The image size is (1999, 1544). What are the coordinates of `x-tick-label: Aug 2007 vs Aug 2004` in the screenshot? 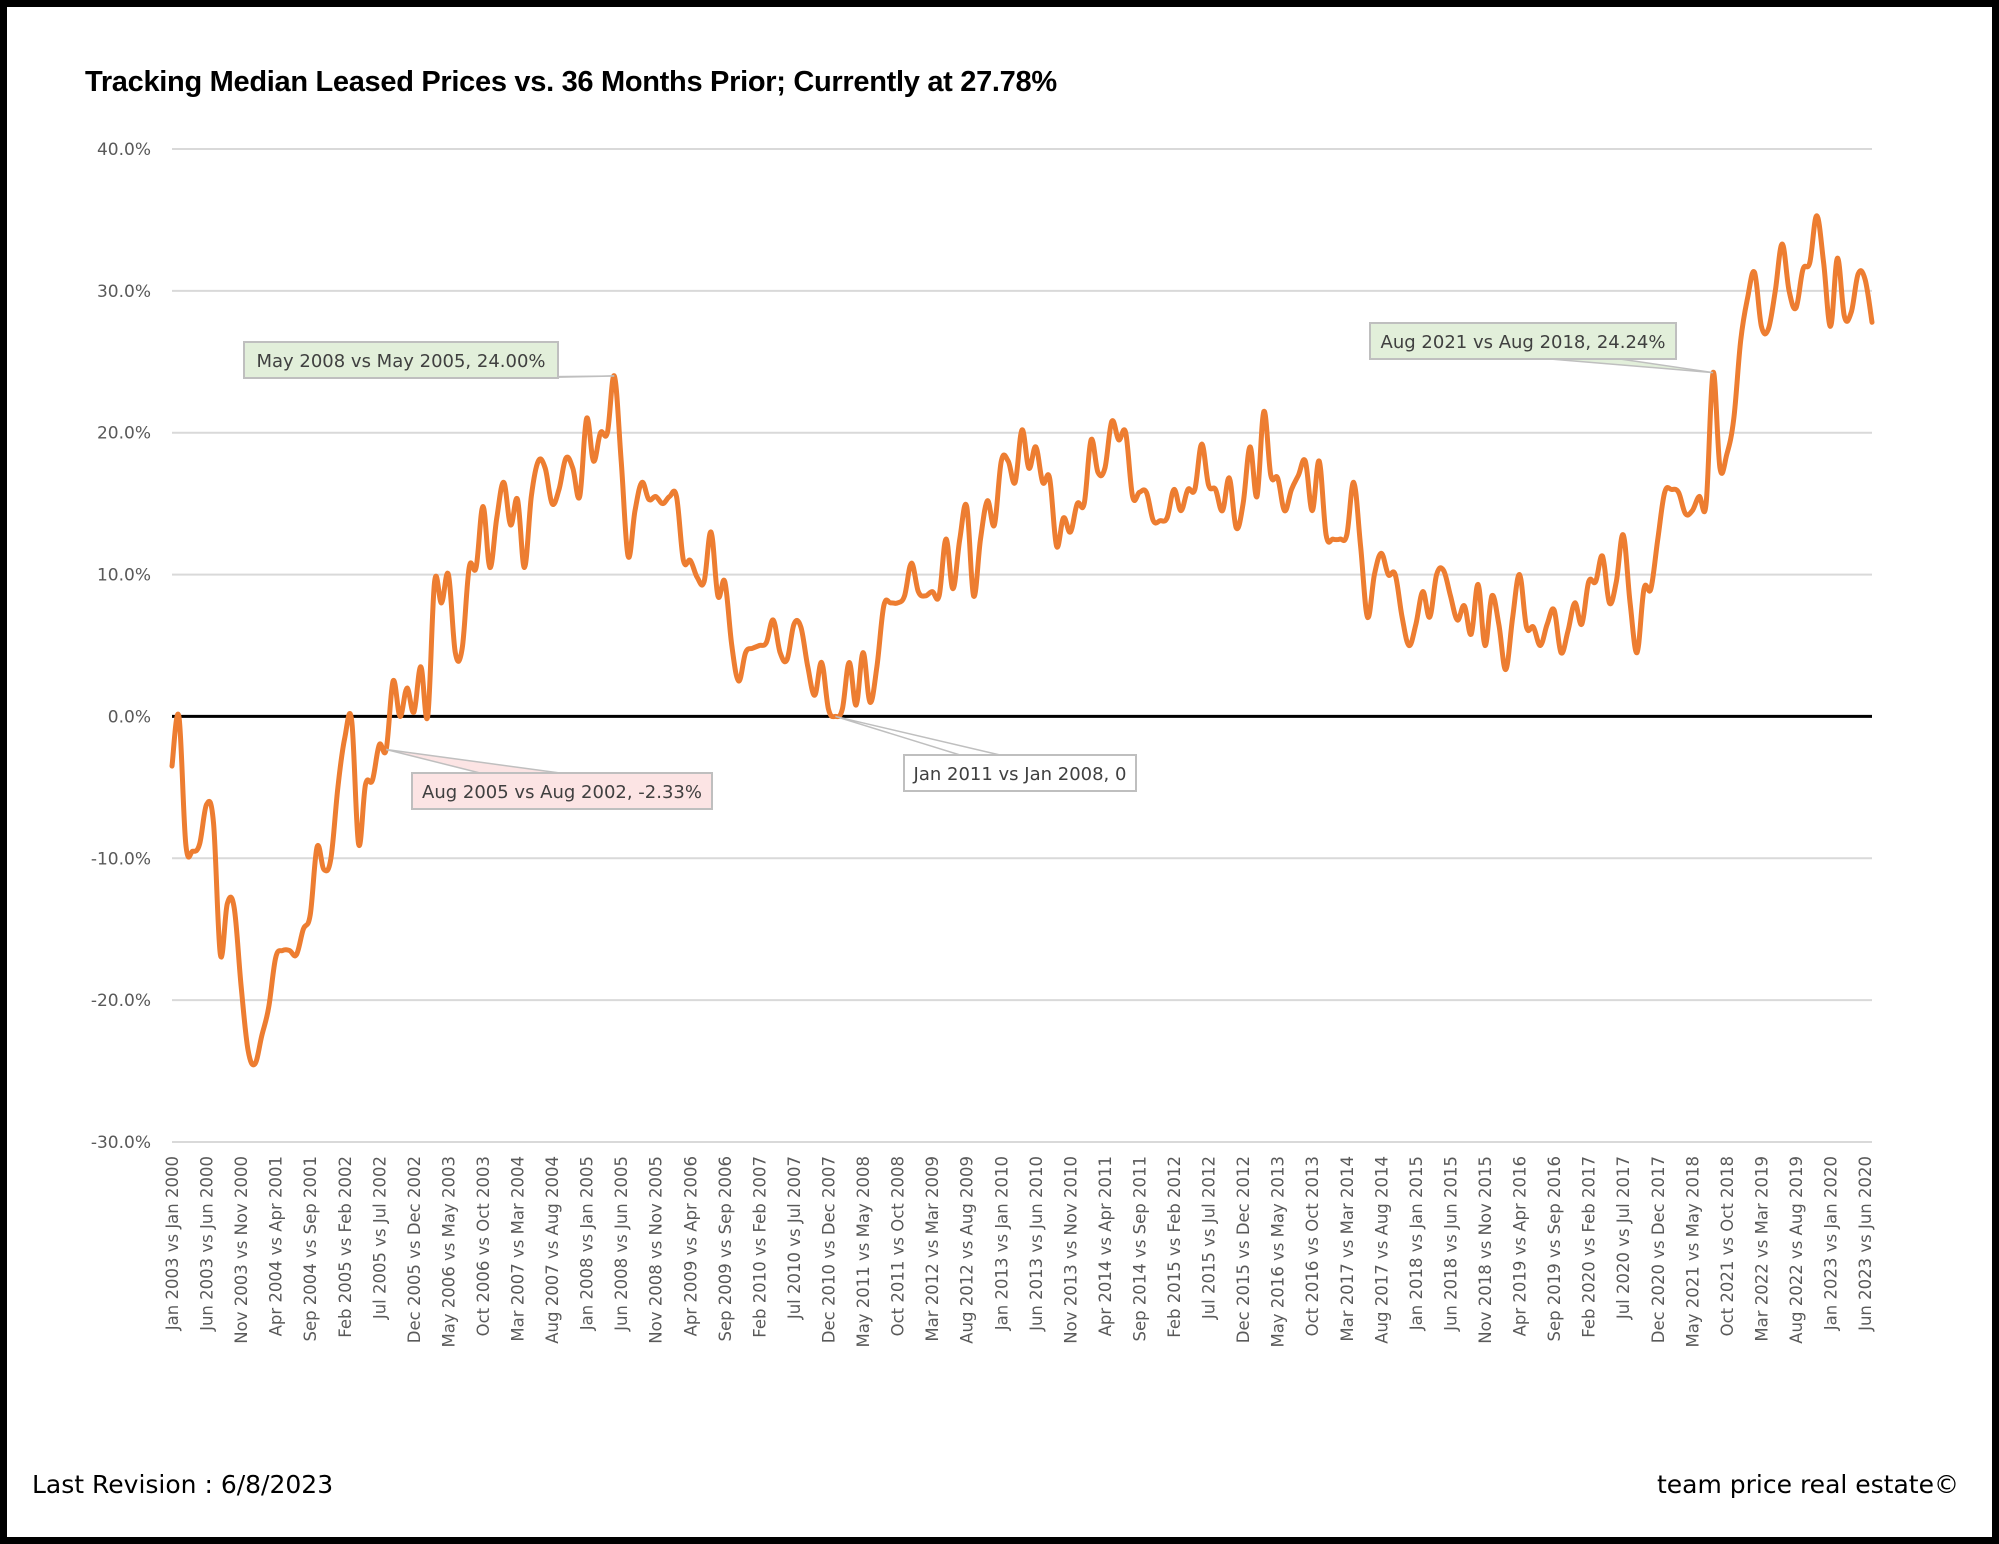 It's located at (552, 1250).